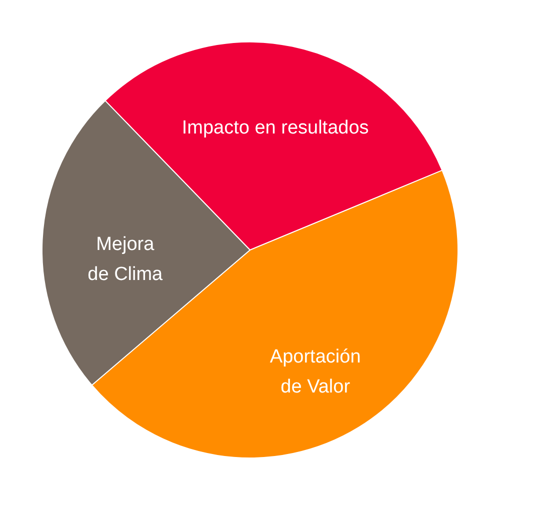 This screenshot has width=551, height=520. What do you see at coordinates (126, 260) in the screenshot?
I see `slice-label: Mejora de Clima` at bounding box center [126, 260].